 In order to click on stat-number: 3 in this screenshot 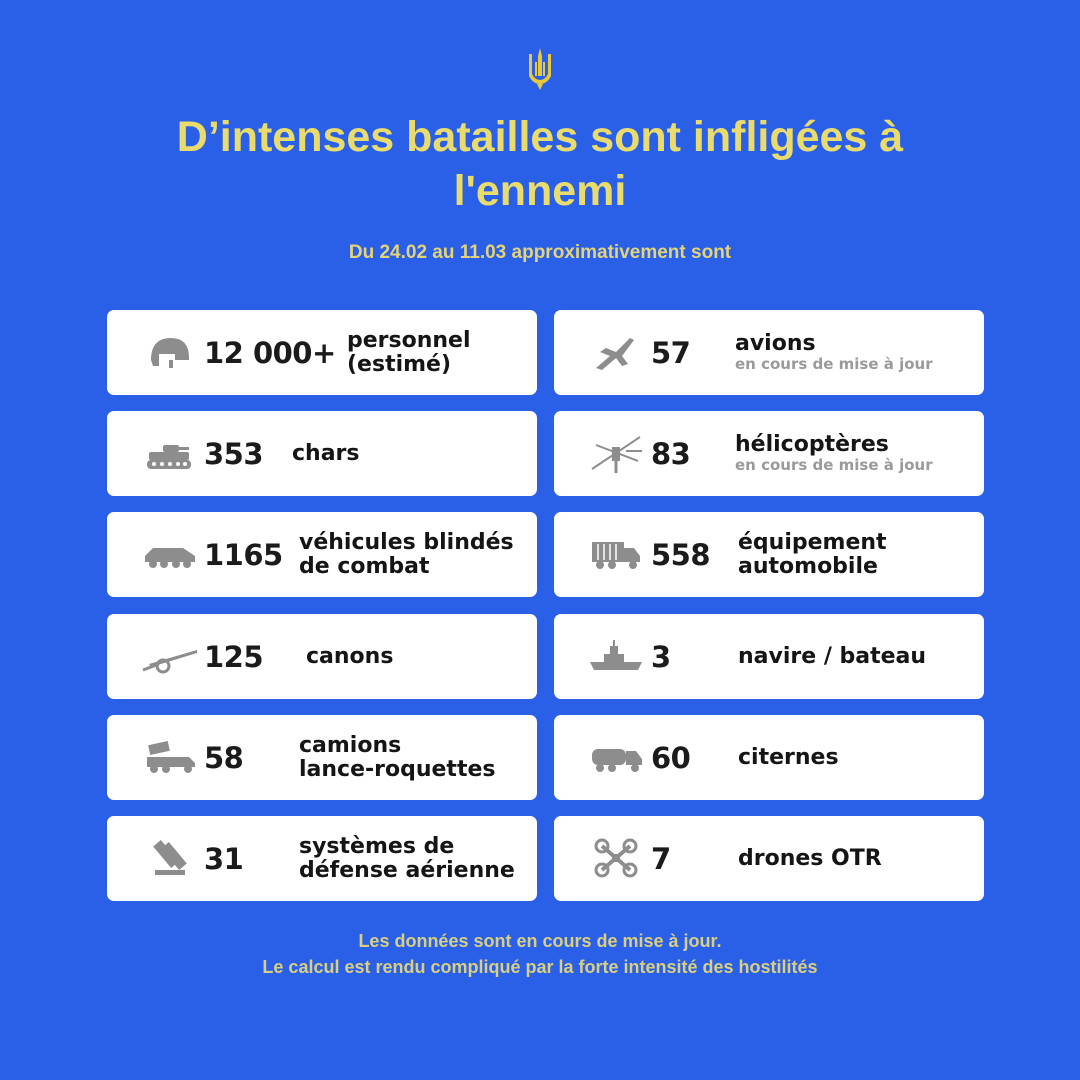, I will do `click(661, 656)`.